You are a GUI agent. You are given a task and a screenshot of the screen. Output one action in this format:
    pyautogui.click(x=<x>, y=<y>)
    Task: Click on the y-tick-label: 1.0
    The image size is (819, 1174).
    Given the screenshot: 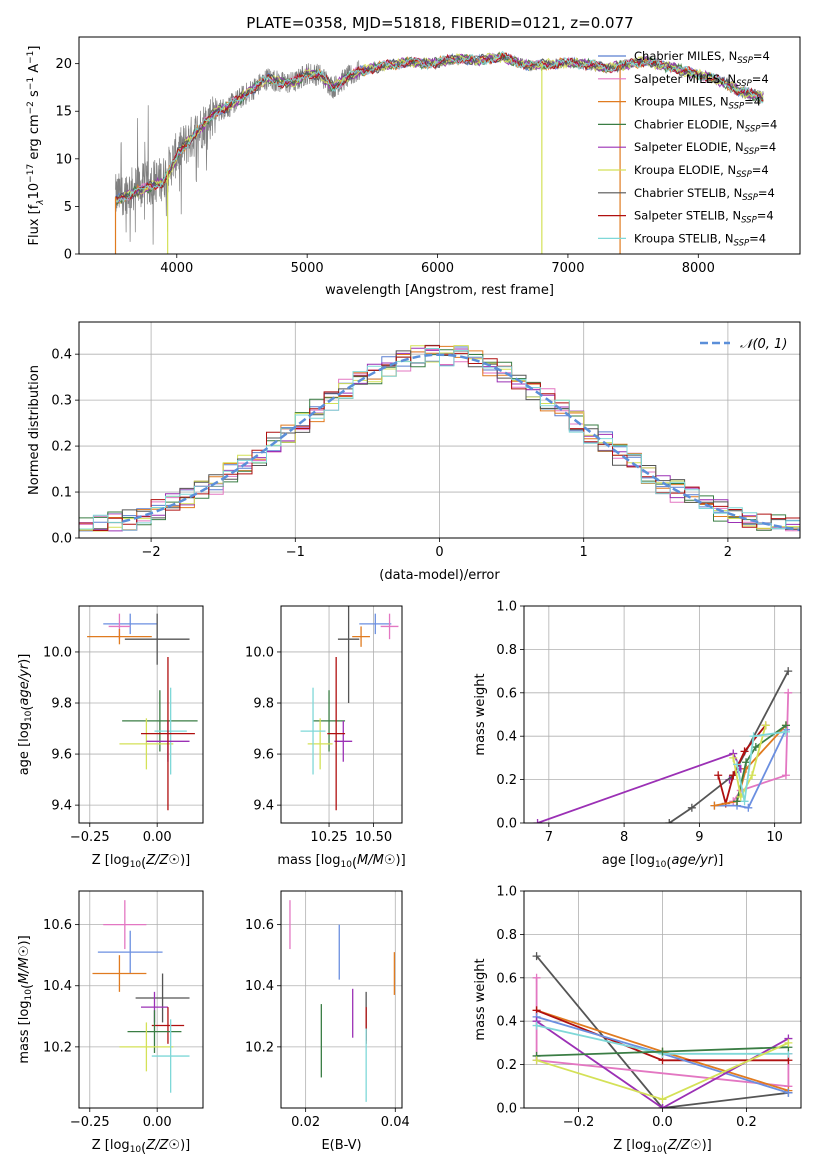 What is the action you would take?
    pyautogui.click(x=506, y=892)
    